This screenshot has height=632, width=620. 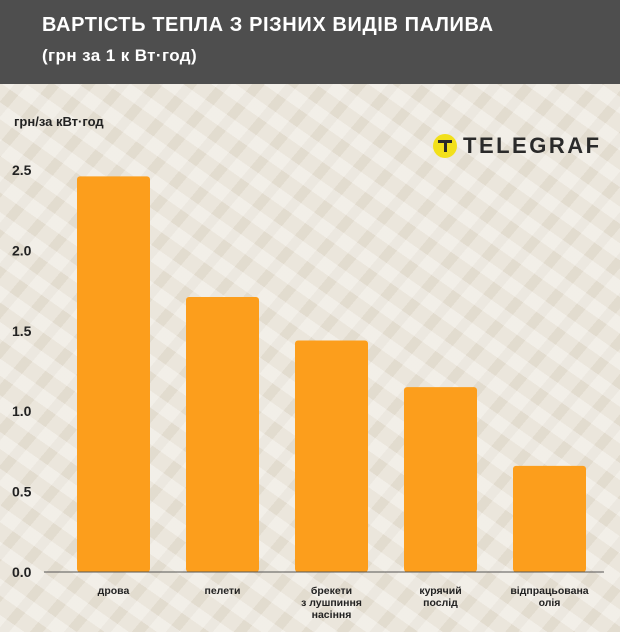 What do you see at coordinates (440, 591) in the screenshot?
I see `x-category-label: курячий` at bounding box center [440, 591].